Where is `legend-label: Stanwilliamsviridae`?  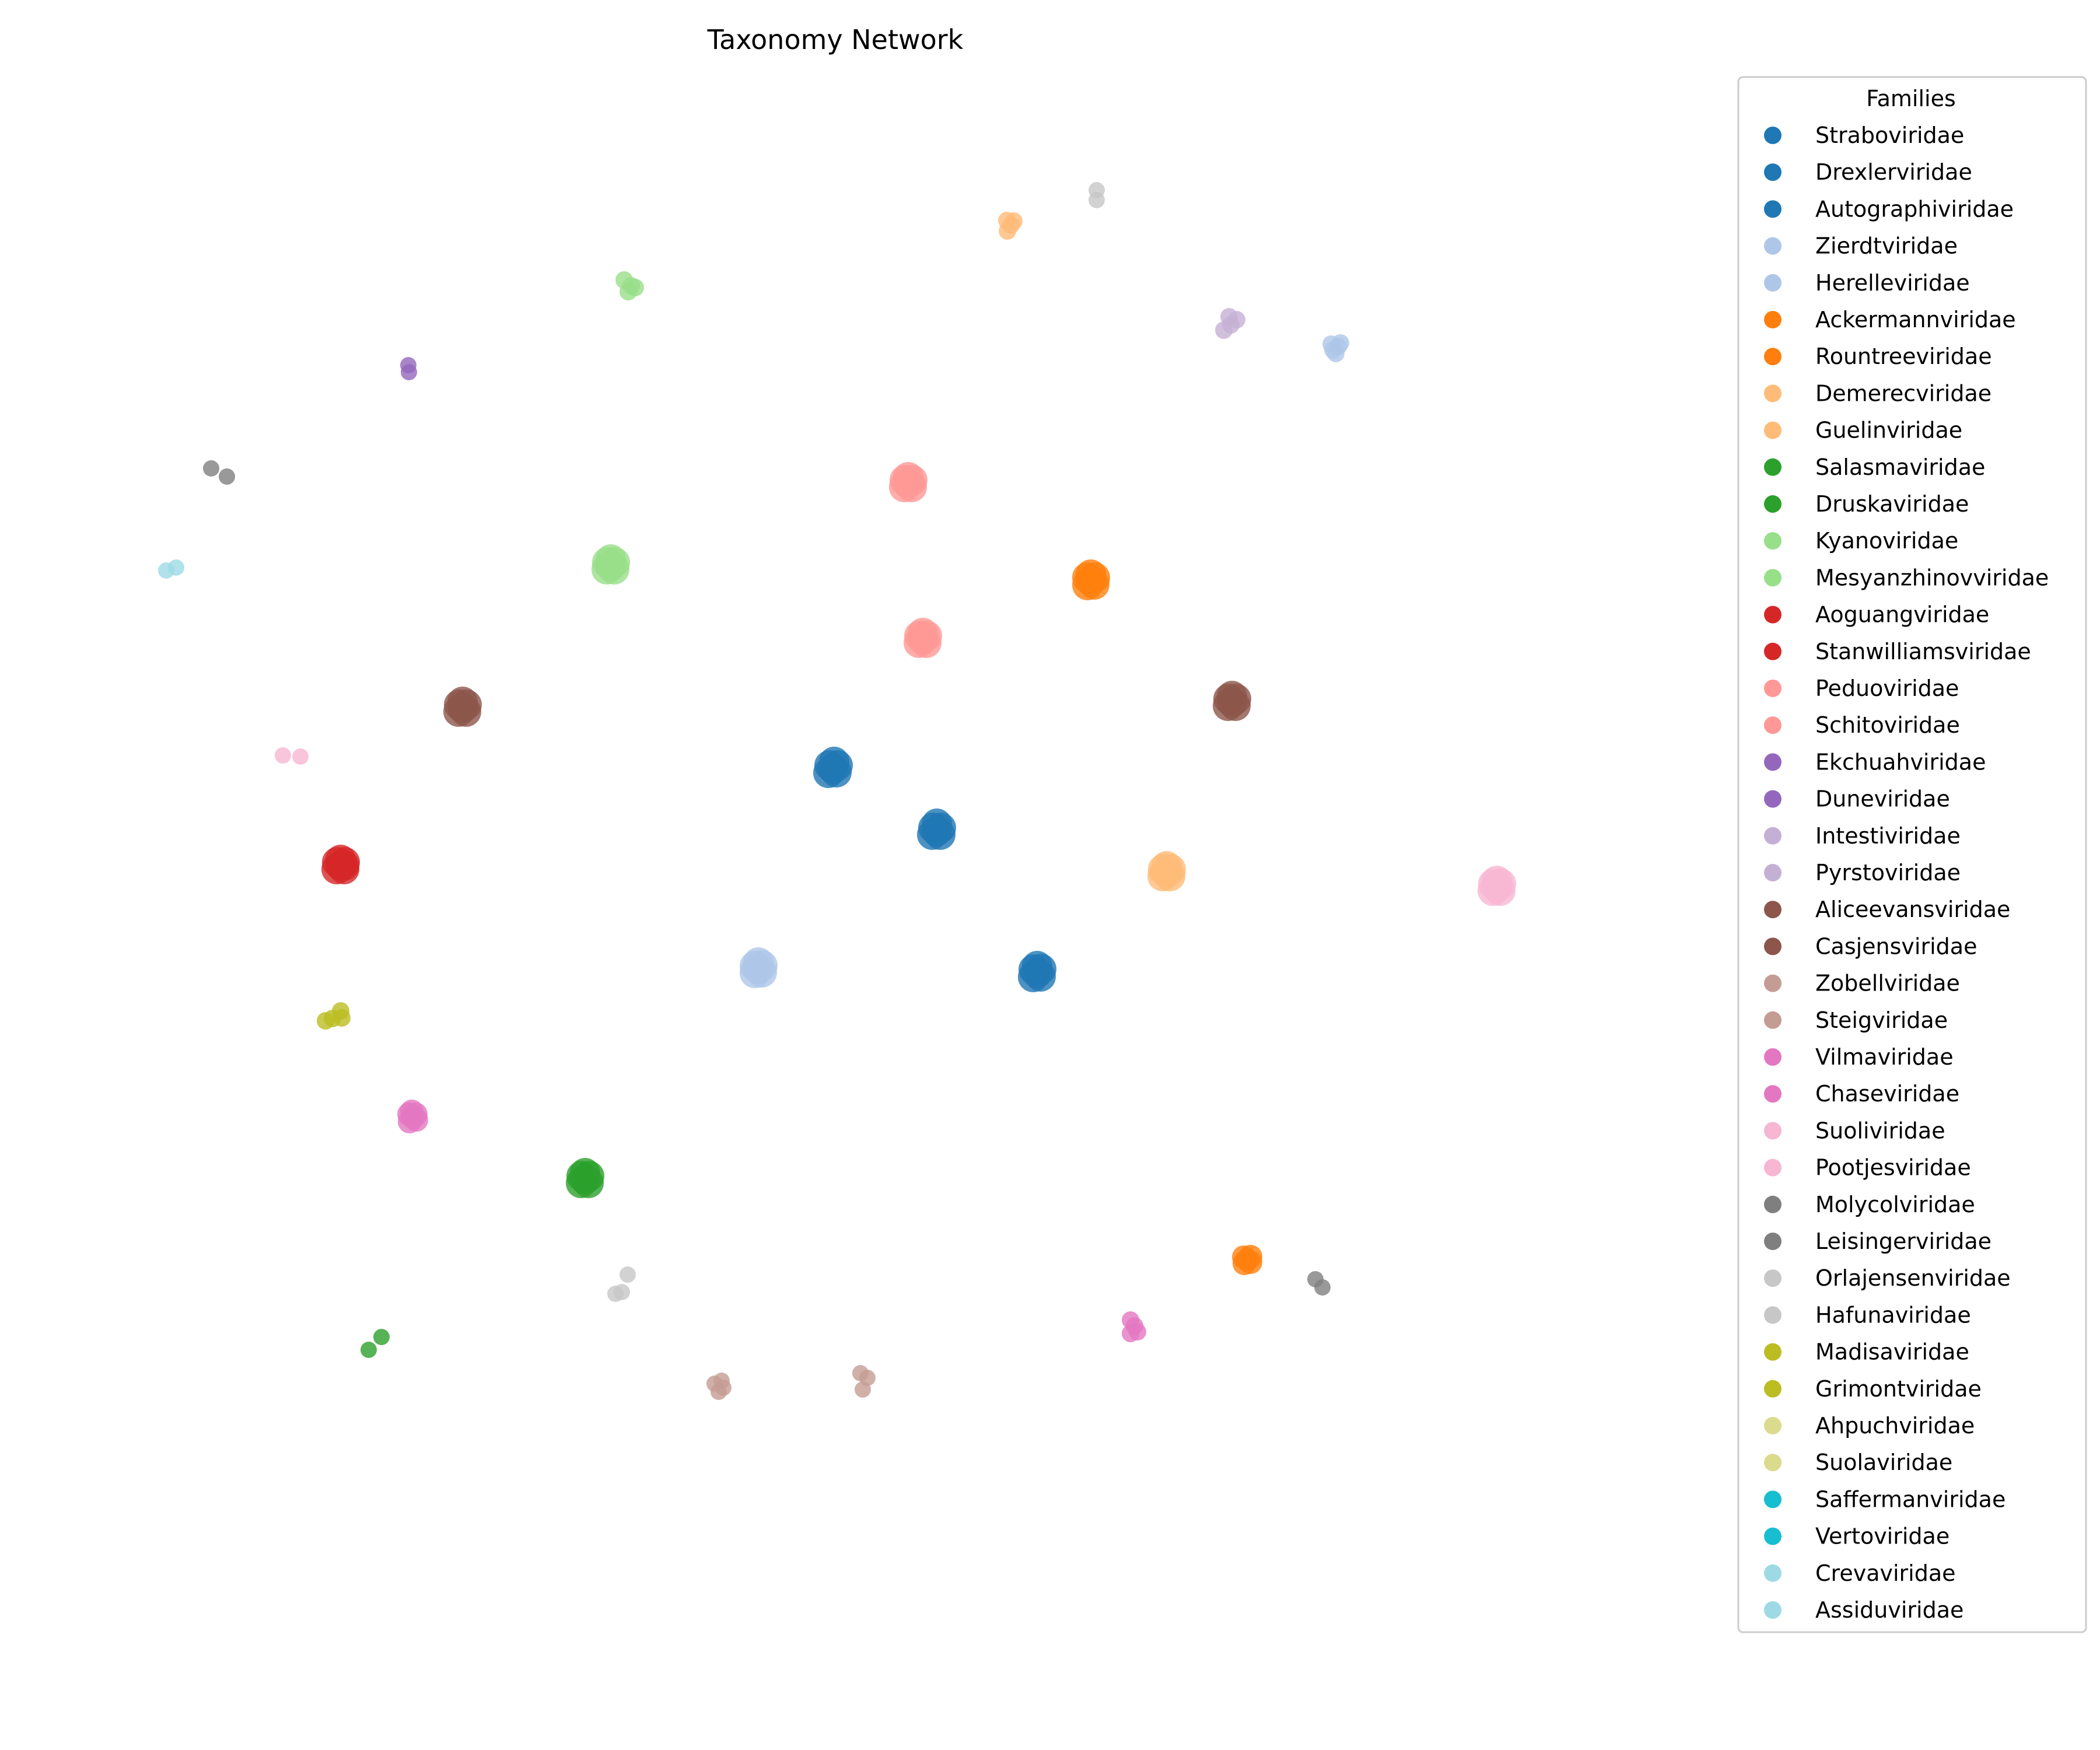
legend-label: Stanwilliamsviridae is located at coordinates (1923, 652).